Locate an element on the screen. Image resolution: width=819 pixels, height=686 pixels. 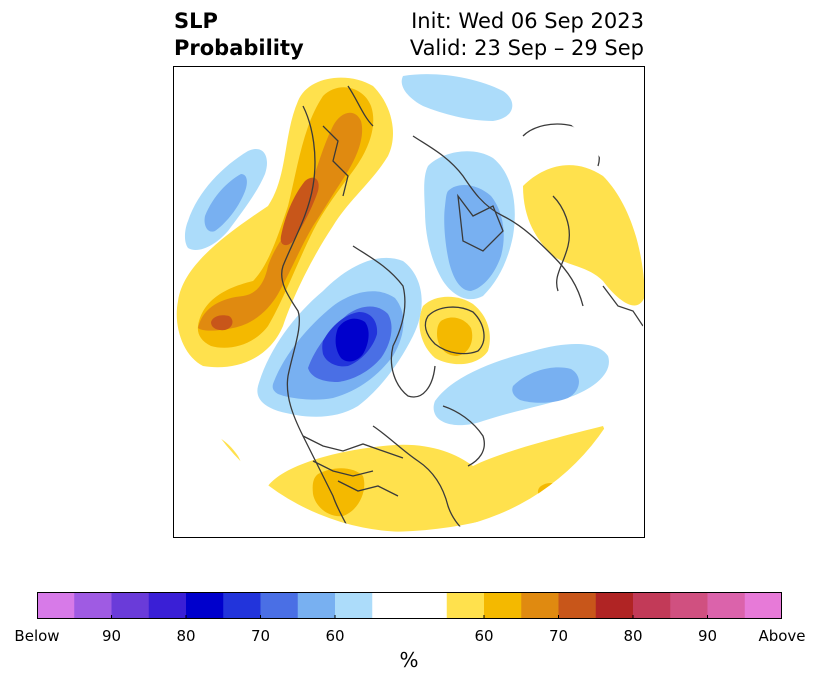
init-date: Init: Wed 06 Sep 2023 is located at coordinates (527, 21).